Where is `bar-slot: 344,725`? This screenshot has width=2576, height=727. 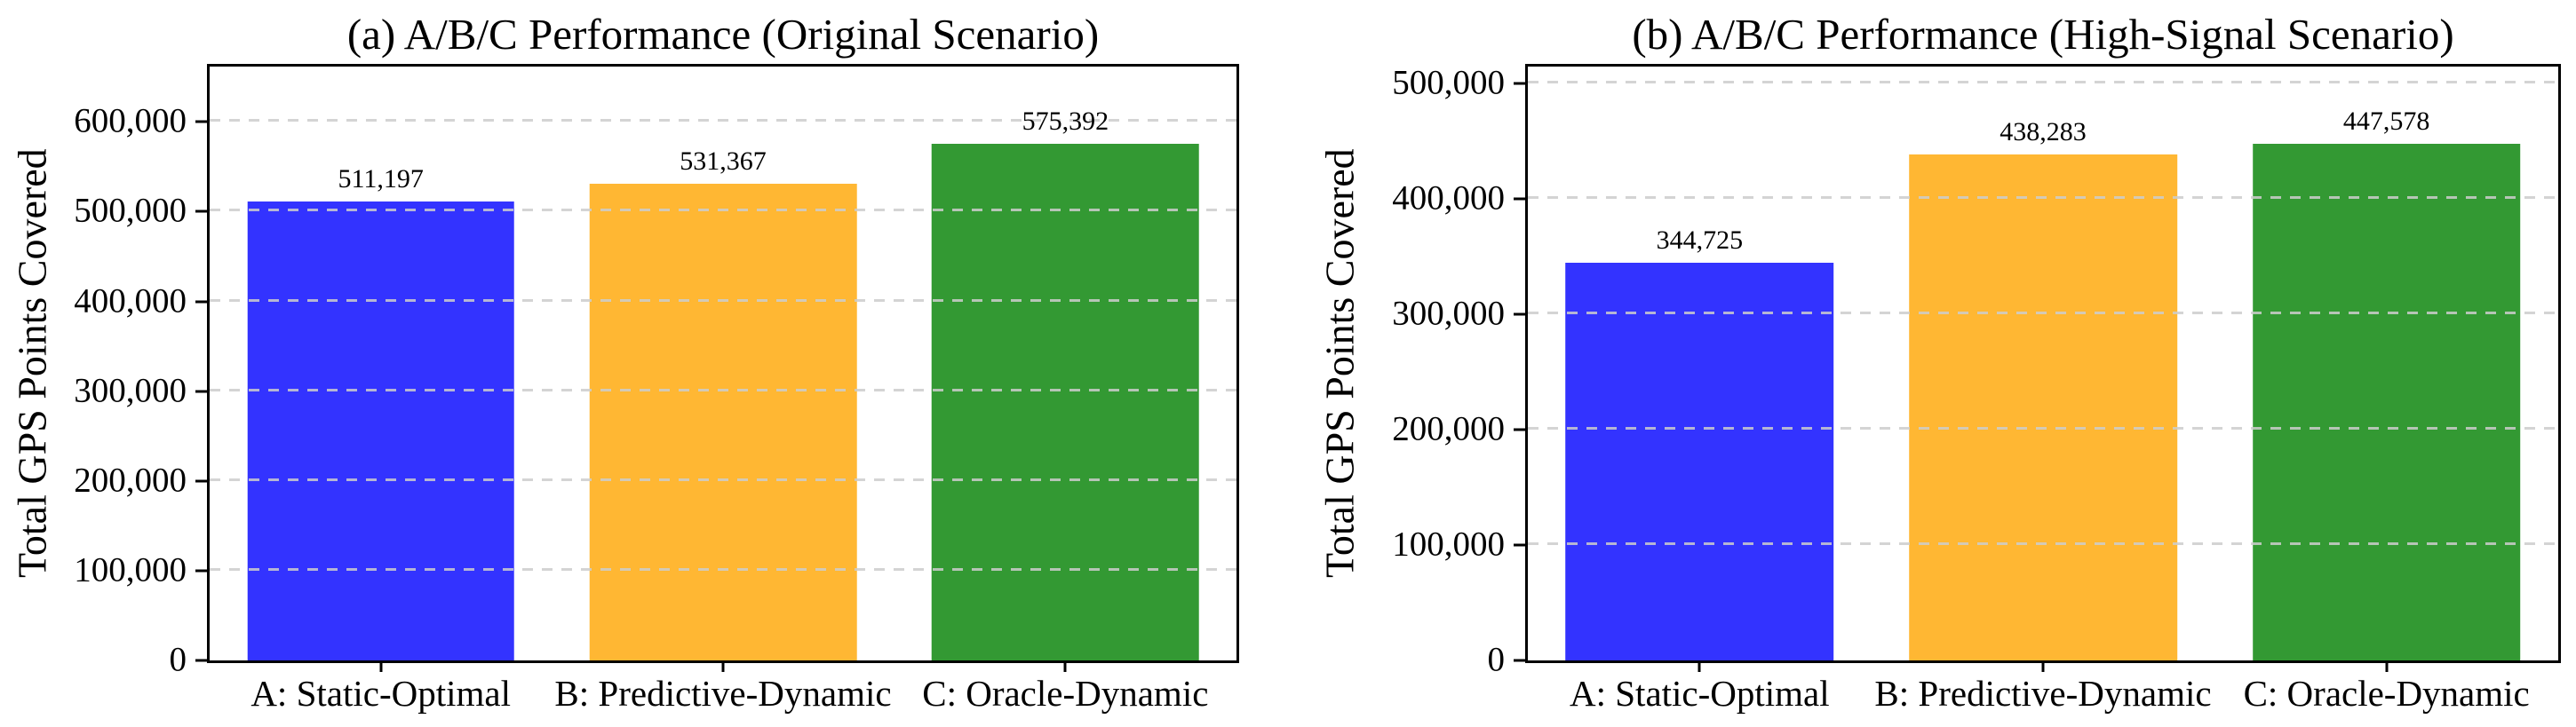
bar-slot: 344,725 is located at coordinates (1700, 363).